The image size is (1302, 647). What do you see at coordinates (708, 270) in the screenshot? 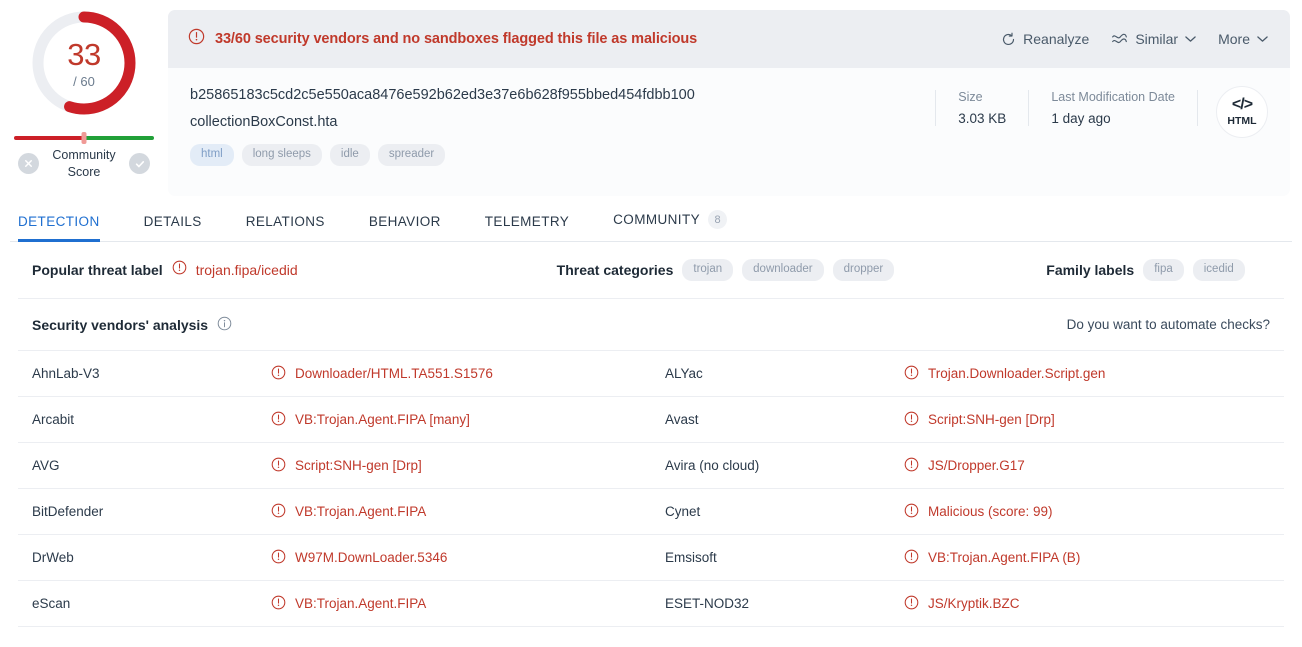
I see `threat-category-chip: trojan` at bounding box center [708, 270].